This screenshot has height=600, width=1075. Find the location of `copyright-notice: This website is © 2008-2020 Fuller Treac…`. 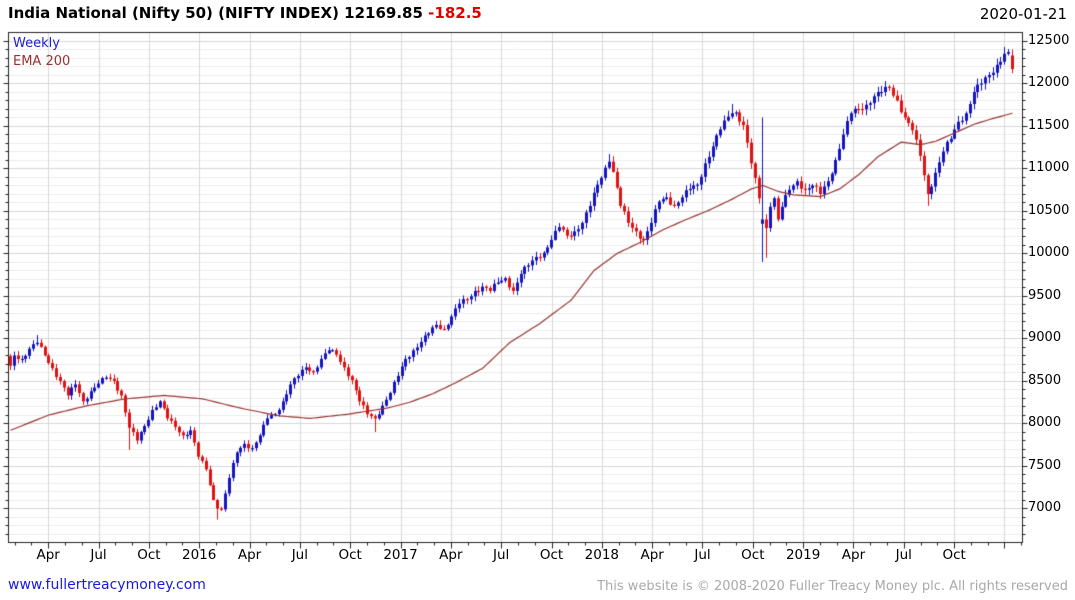

copyright-notice: This website is © 2008-2020 Fuller Treac… is located at coordinates (832, 586).